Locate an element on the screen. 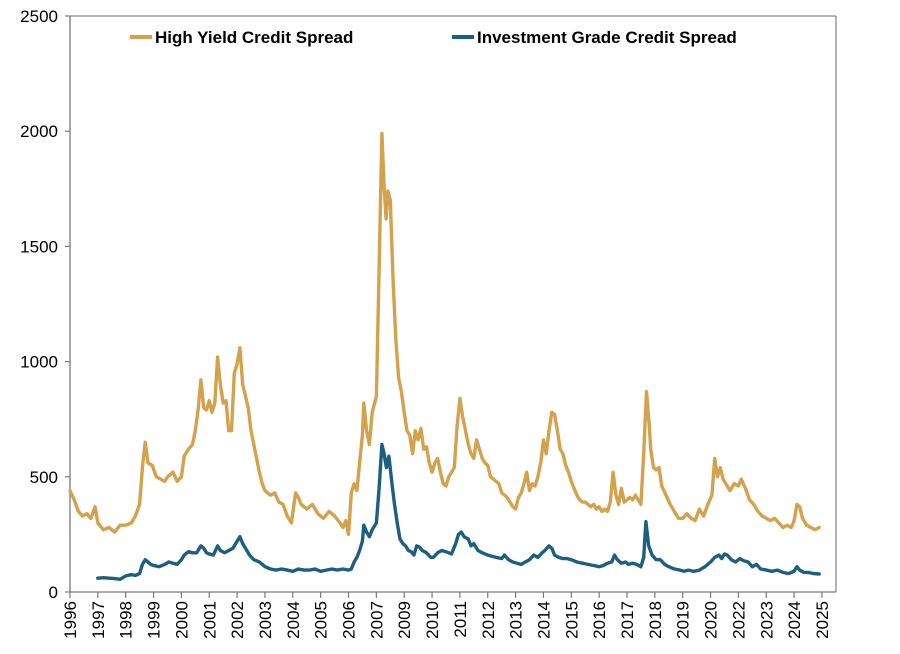 The height and width of the screenshot is (654, 900). y-tick-label: 500 is located at coordinates (44, 477).